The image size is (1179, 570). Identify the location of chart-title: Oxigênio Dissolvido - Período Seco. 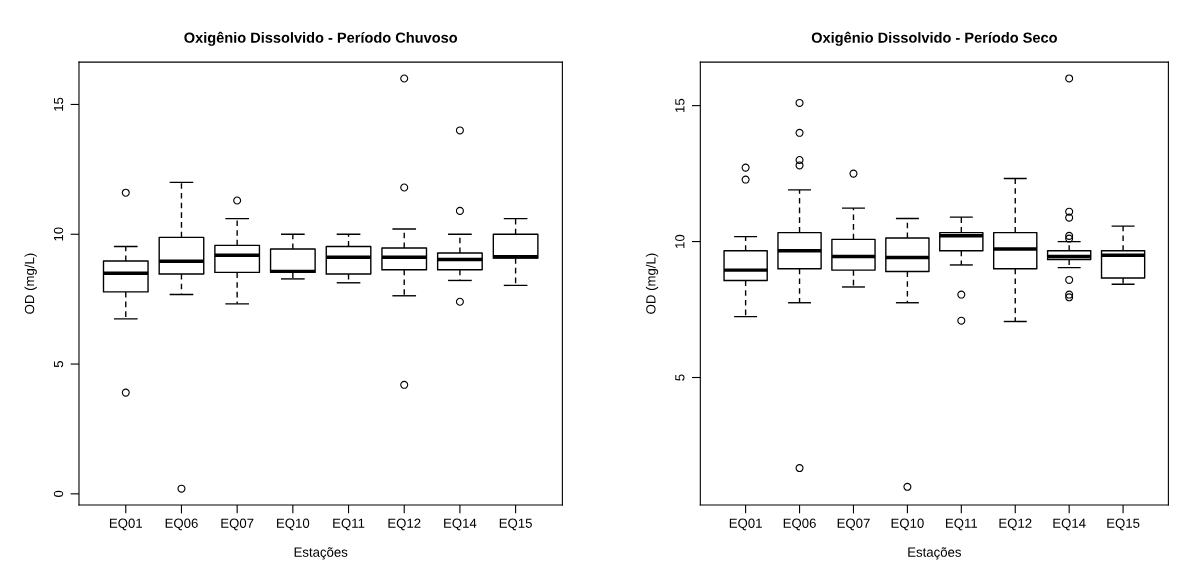
(934, 38).